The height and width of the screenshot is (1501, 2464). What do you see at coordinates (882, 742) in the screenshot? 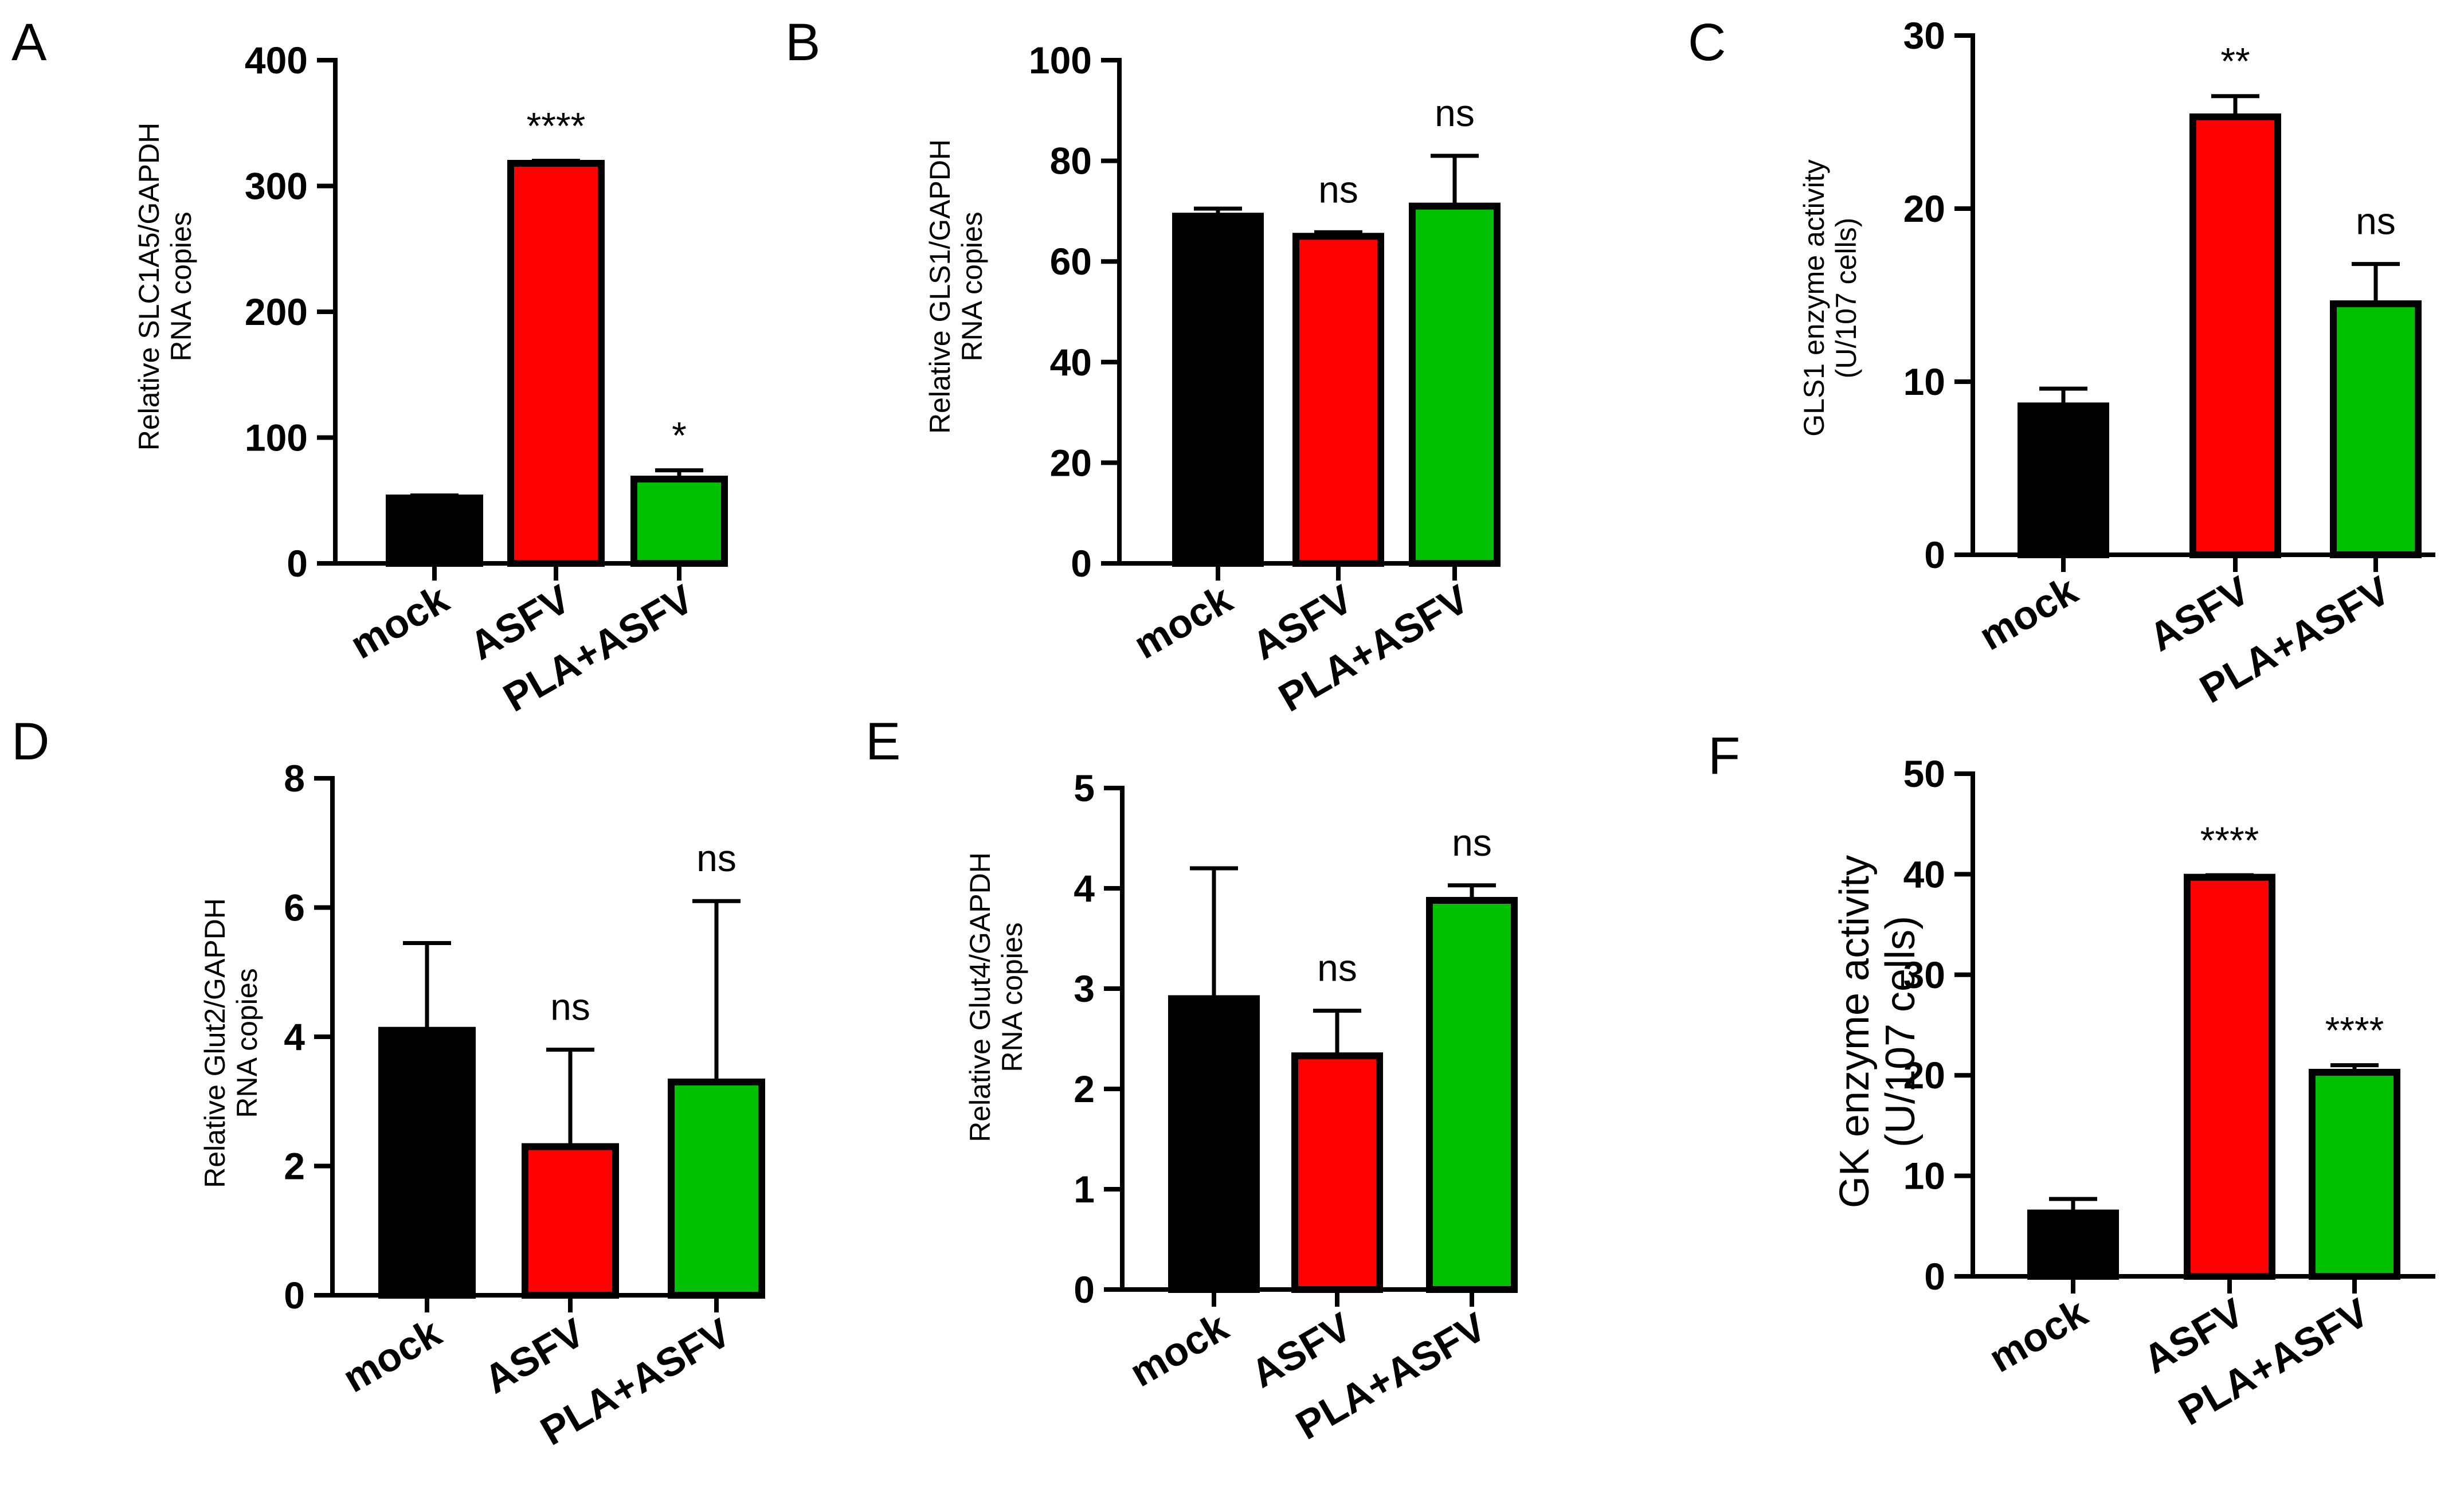
I see `panel-letter: E` at bounding box center [882, 742].